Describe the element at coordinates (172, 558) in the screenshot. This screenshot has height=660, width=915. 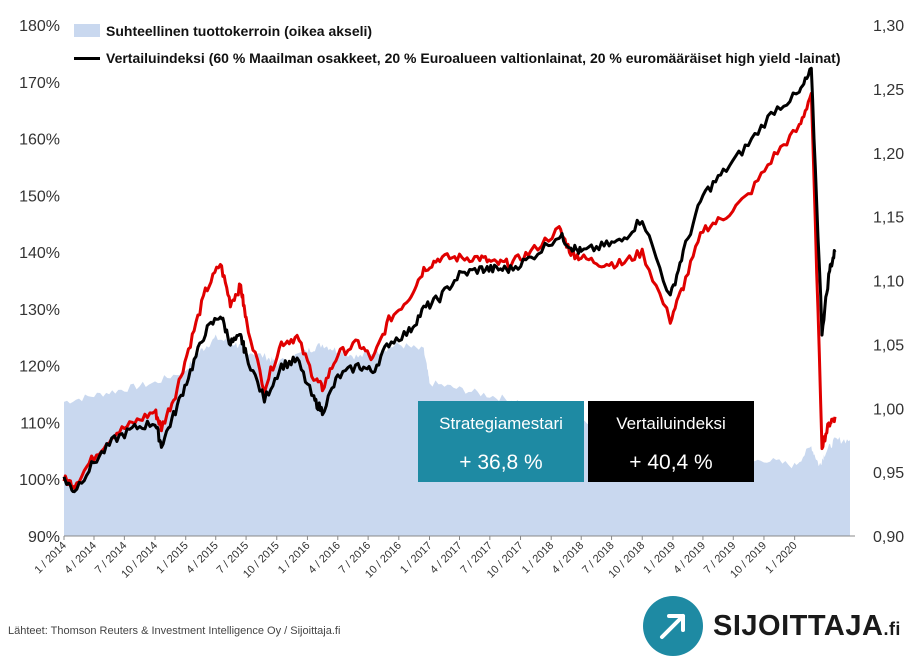
I see `x-tick-label: 1 / 2015` at that location.